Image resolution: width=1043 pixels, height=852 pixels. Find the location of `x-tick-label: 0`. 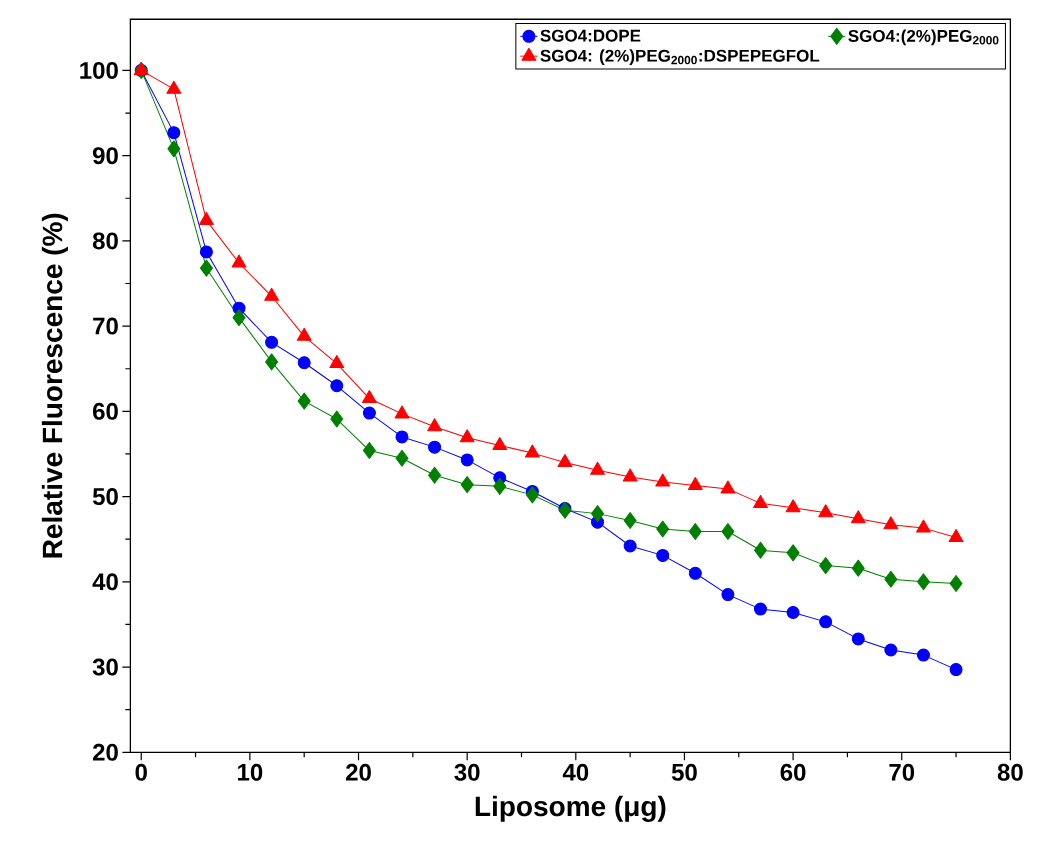

x-tick-label: 0 is located at coordinates (141, 772).